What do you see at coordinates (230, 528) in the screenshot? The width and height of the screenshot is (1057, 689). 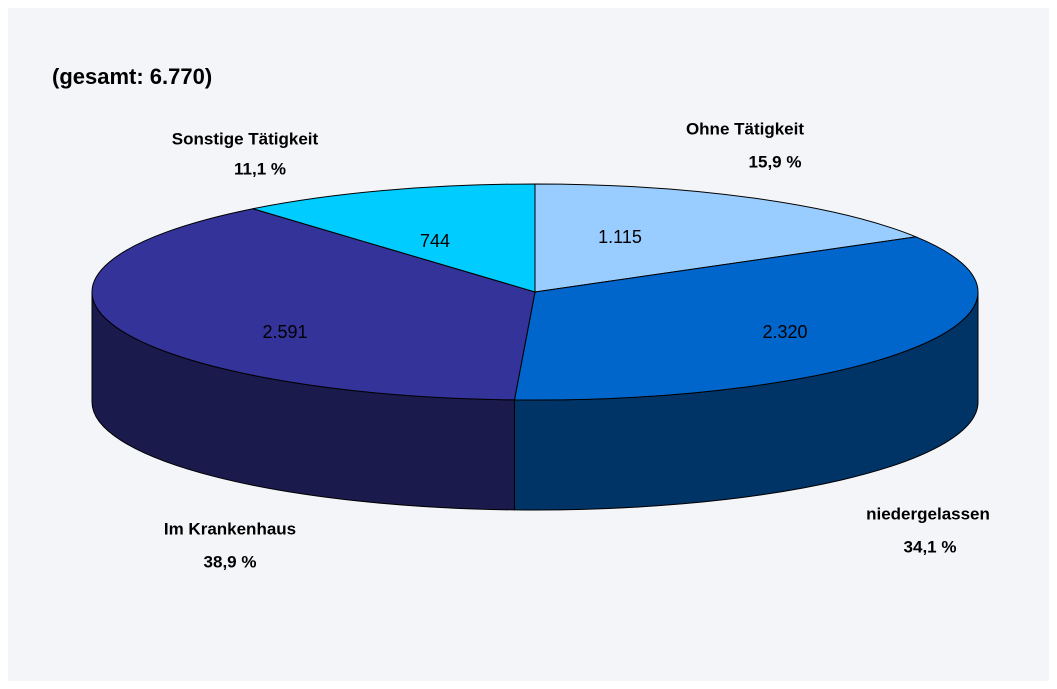 I see `category-label: Im Krankenhaus` at bounding box center [230, 528].